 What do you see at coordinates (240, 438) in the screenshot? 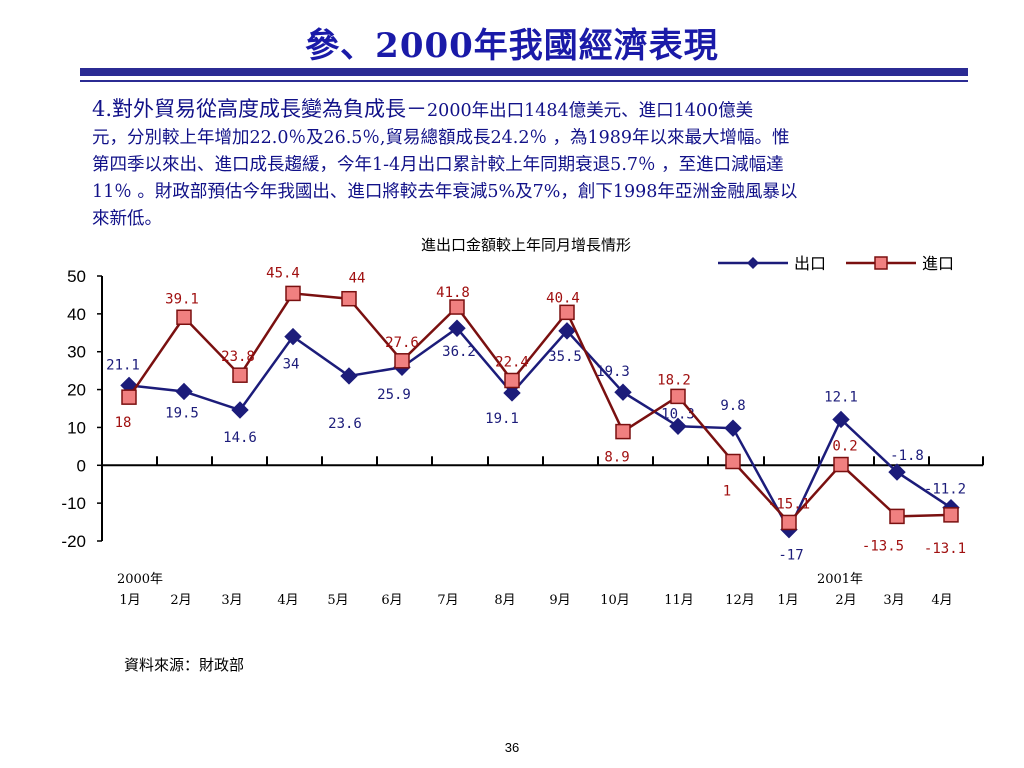
I see `export-data-label: 14.6` at bounding box center [240, 438].